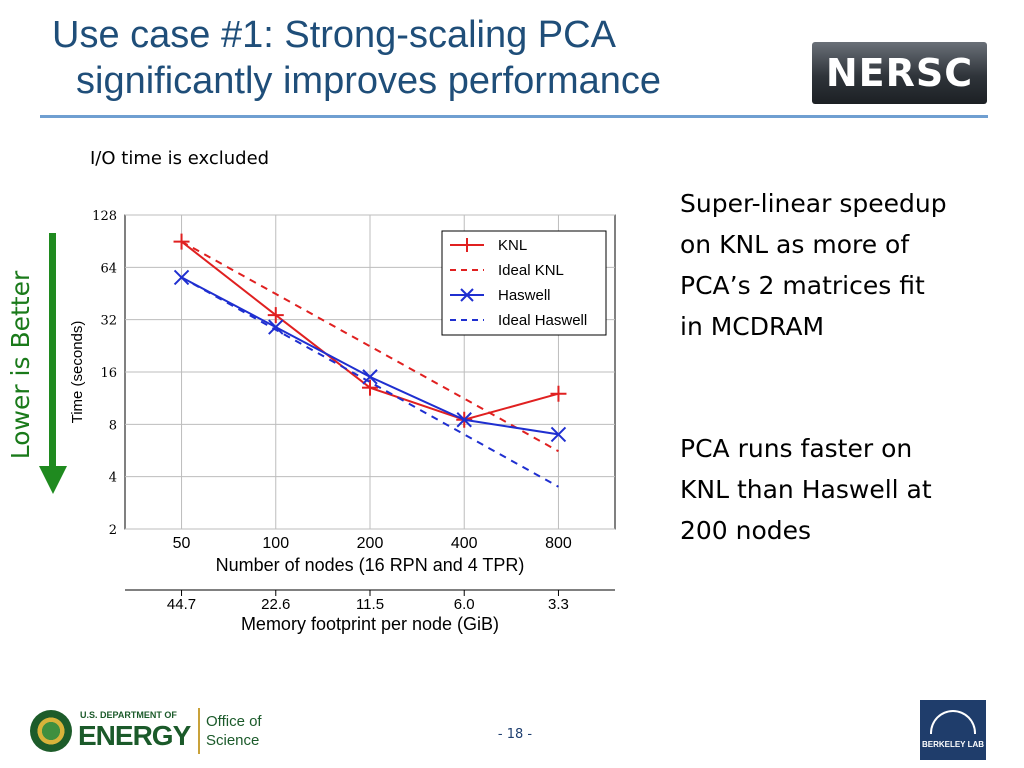 The width and height of the screenshot is (1024, 768). Describe the element at coordinates (542, 320) in the screenshot. I see `legend-label: Ideal Haswell` at that location.